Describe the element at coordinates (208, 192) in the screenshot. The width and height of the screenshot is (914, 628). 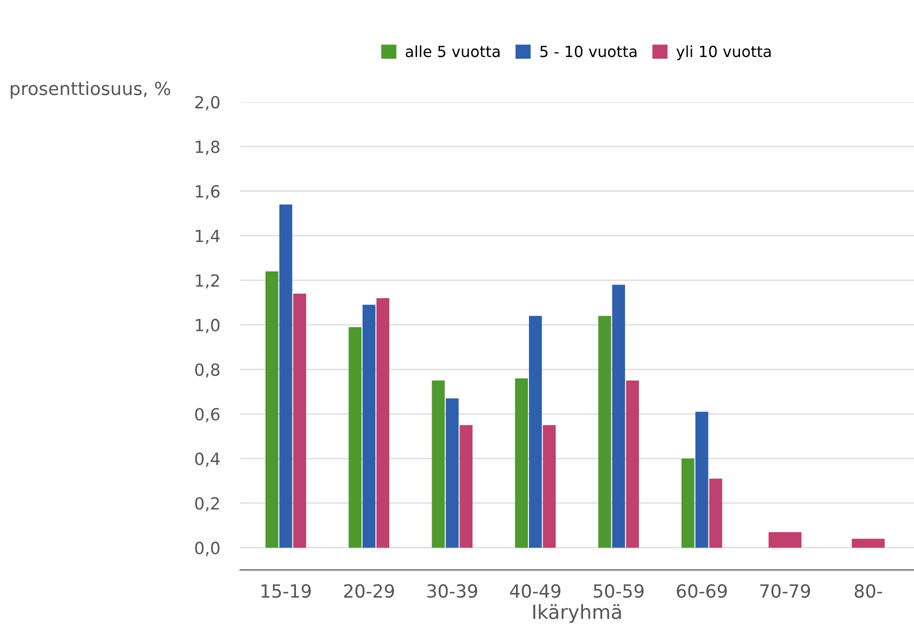
I see `y-tick-label: 1,6` at that location.